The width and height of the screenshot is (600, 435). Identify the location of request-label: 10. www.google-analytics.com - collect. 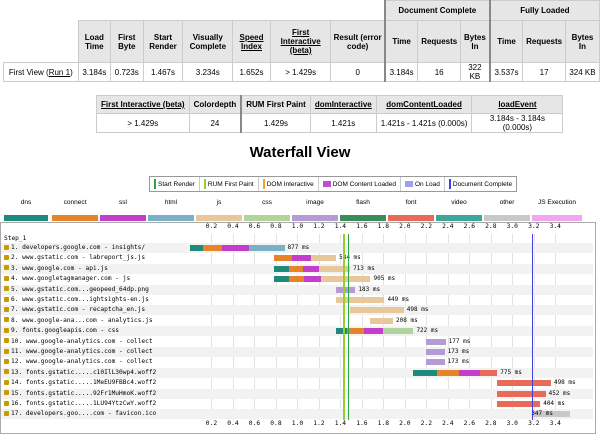
(78, 342).